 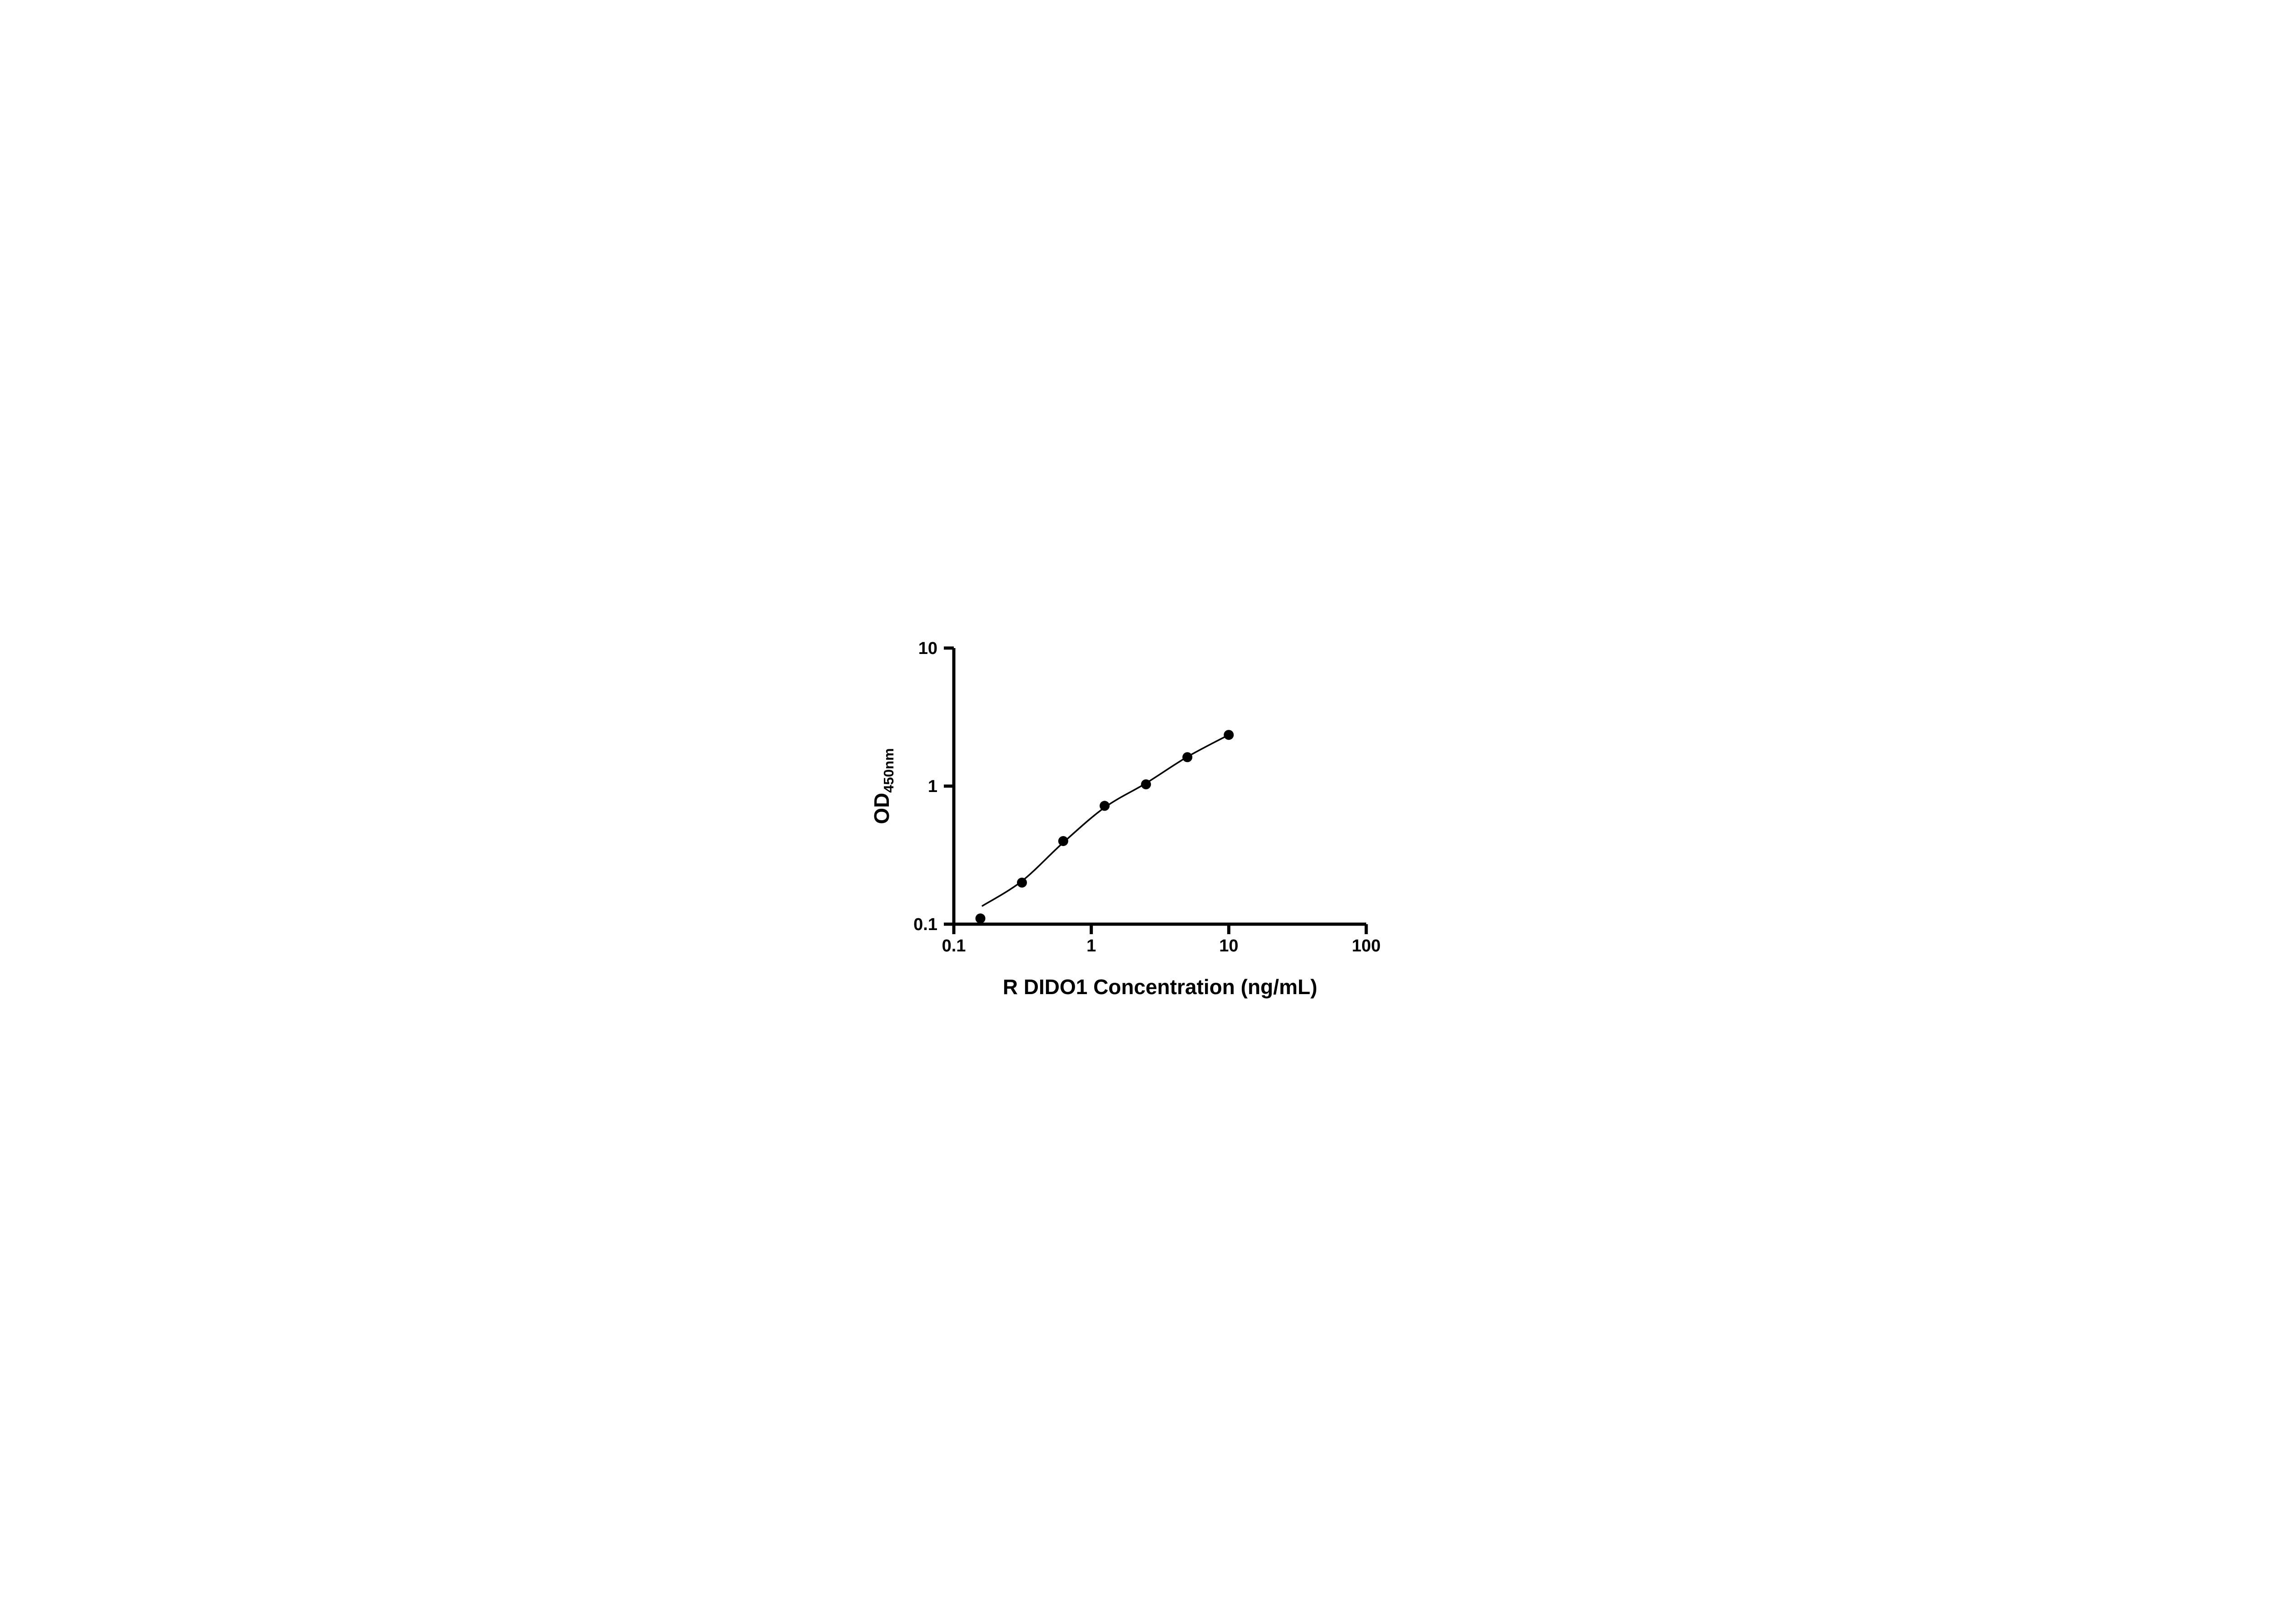 I want to click on y-axis-title-main: OD, so click(x=881, y=808).